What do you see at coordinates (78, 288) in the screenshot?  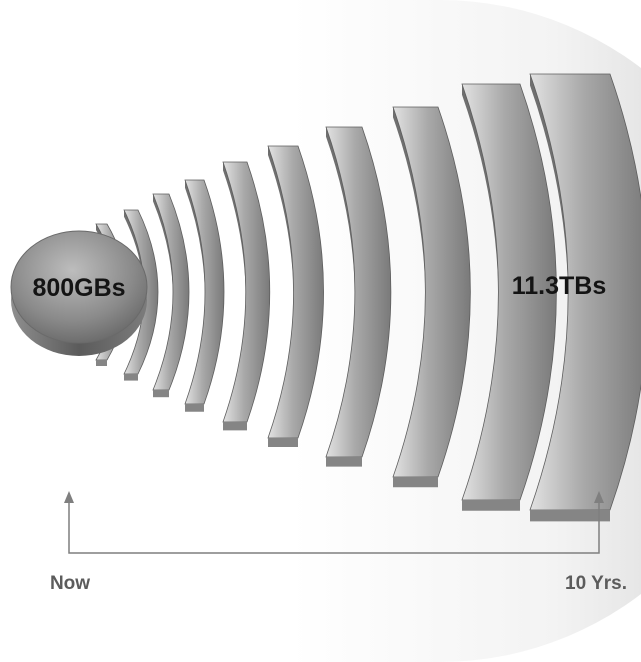 I see `start-capacity-label: 800GBs` at bounding box center [78, 288].